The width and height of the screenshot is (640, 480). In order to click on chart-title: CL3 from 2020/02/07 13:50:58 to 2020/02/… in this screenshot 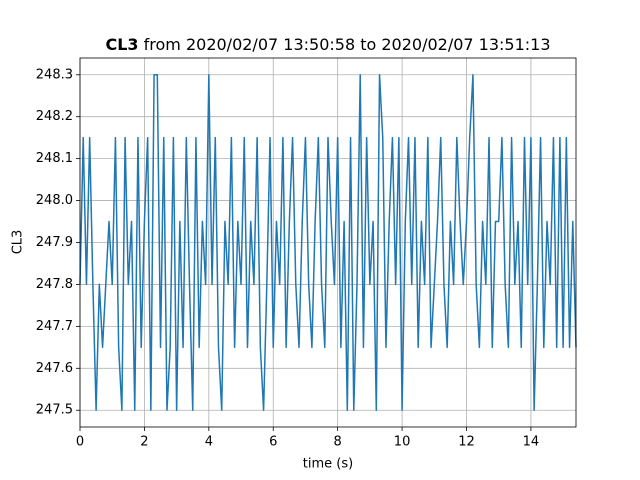, I will do `click(327, 44)`.